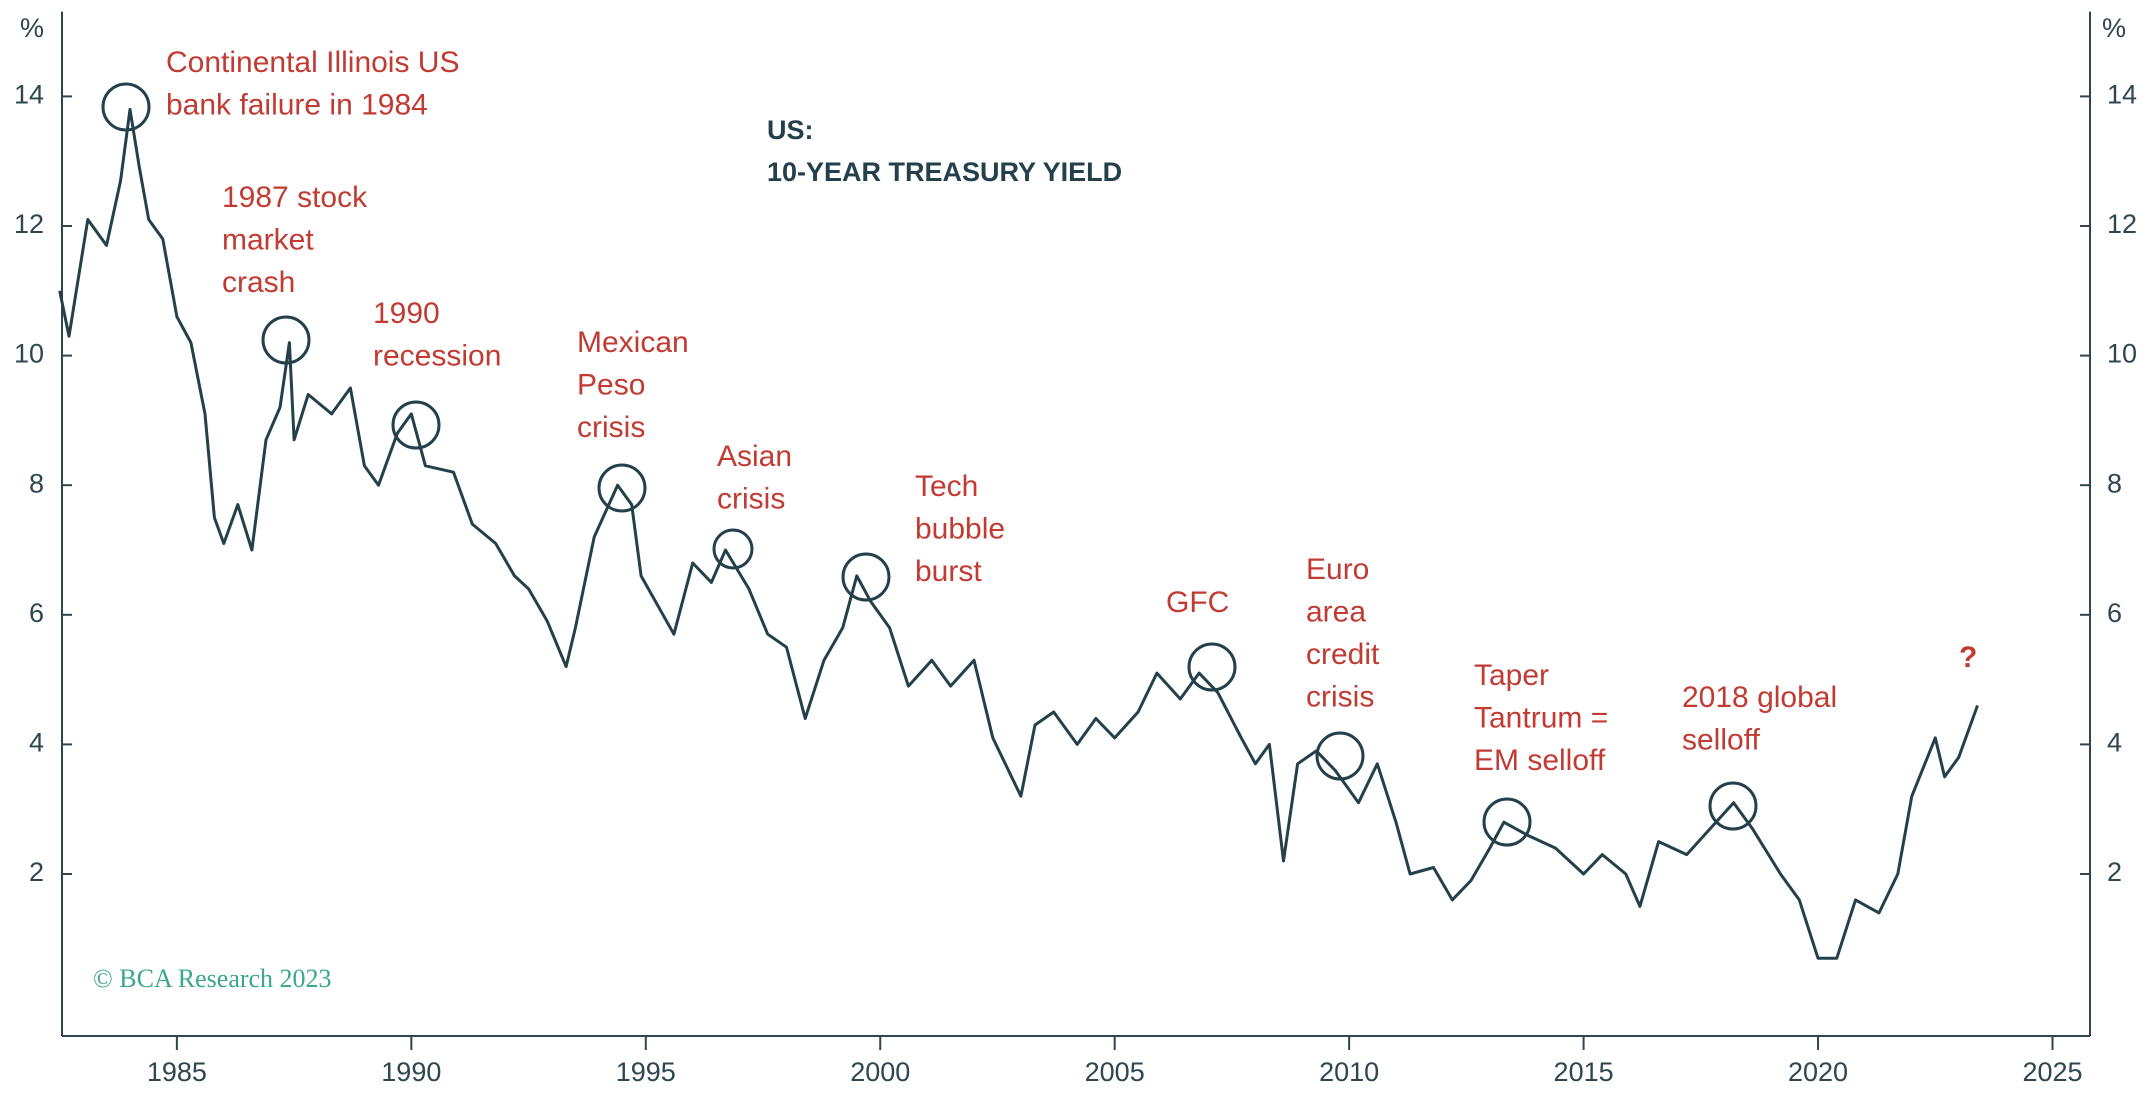 The width and height of the screenshot is (2148, 1096). Describe the element at coordinates (2122, 95) in the screenshot. I see `y2-tick-label: 14` at that location.